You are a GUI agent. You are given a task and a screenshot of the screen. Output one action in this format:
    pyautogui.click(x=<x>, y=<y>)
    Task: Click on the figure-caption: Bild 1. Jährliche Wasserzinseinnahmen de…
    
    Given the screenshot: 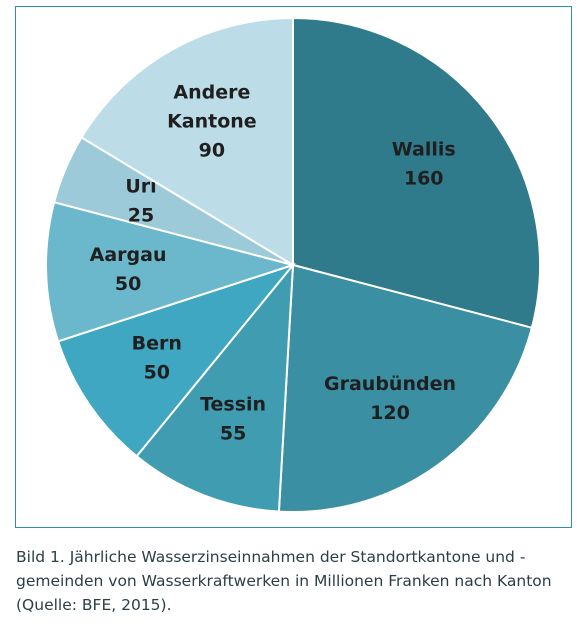 What is the action you would take?
    pyautogui.click(x=284, y=581)
    